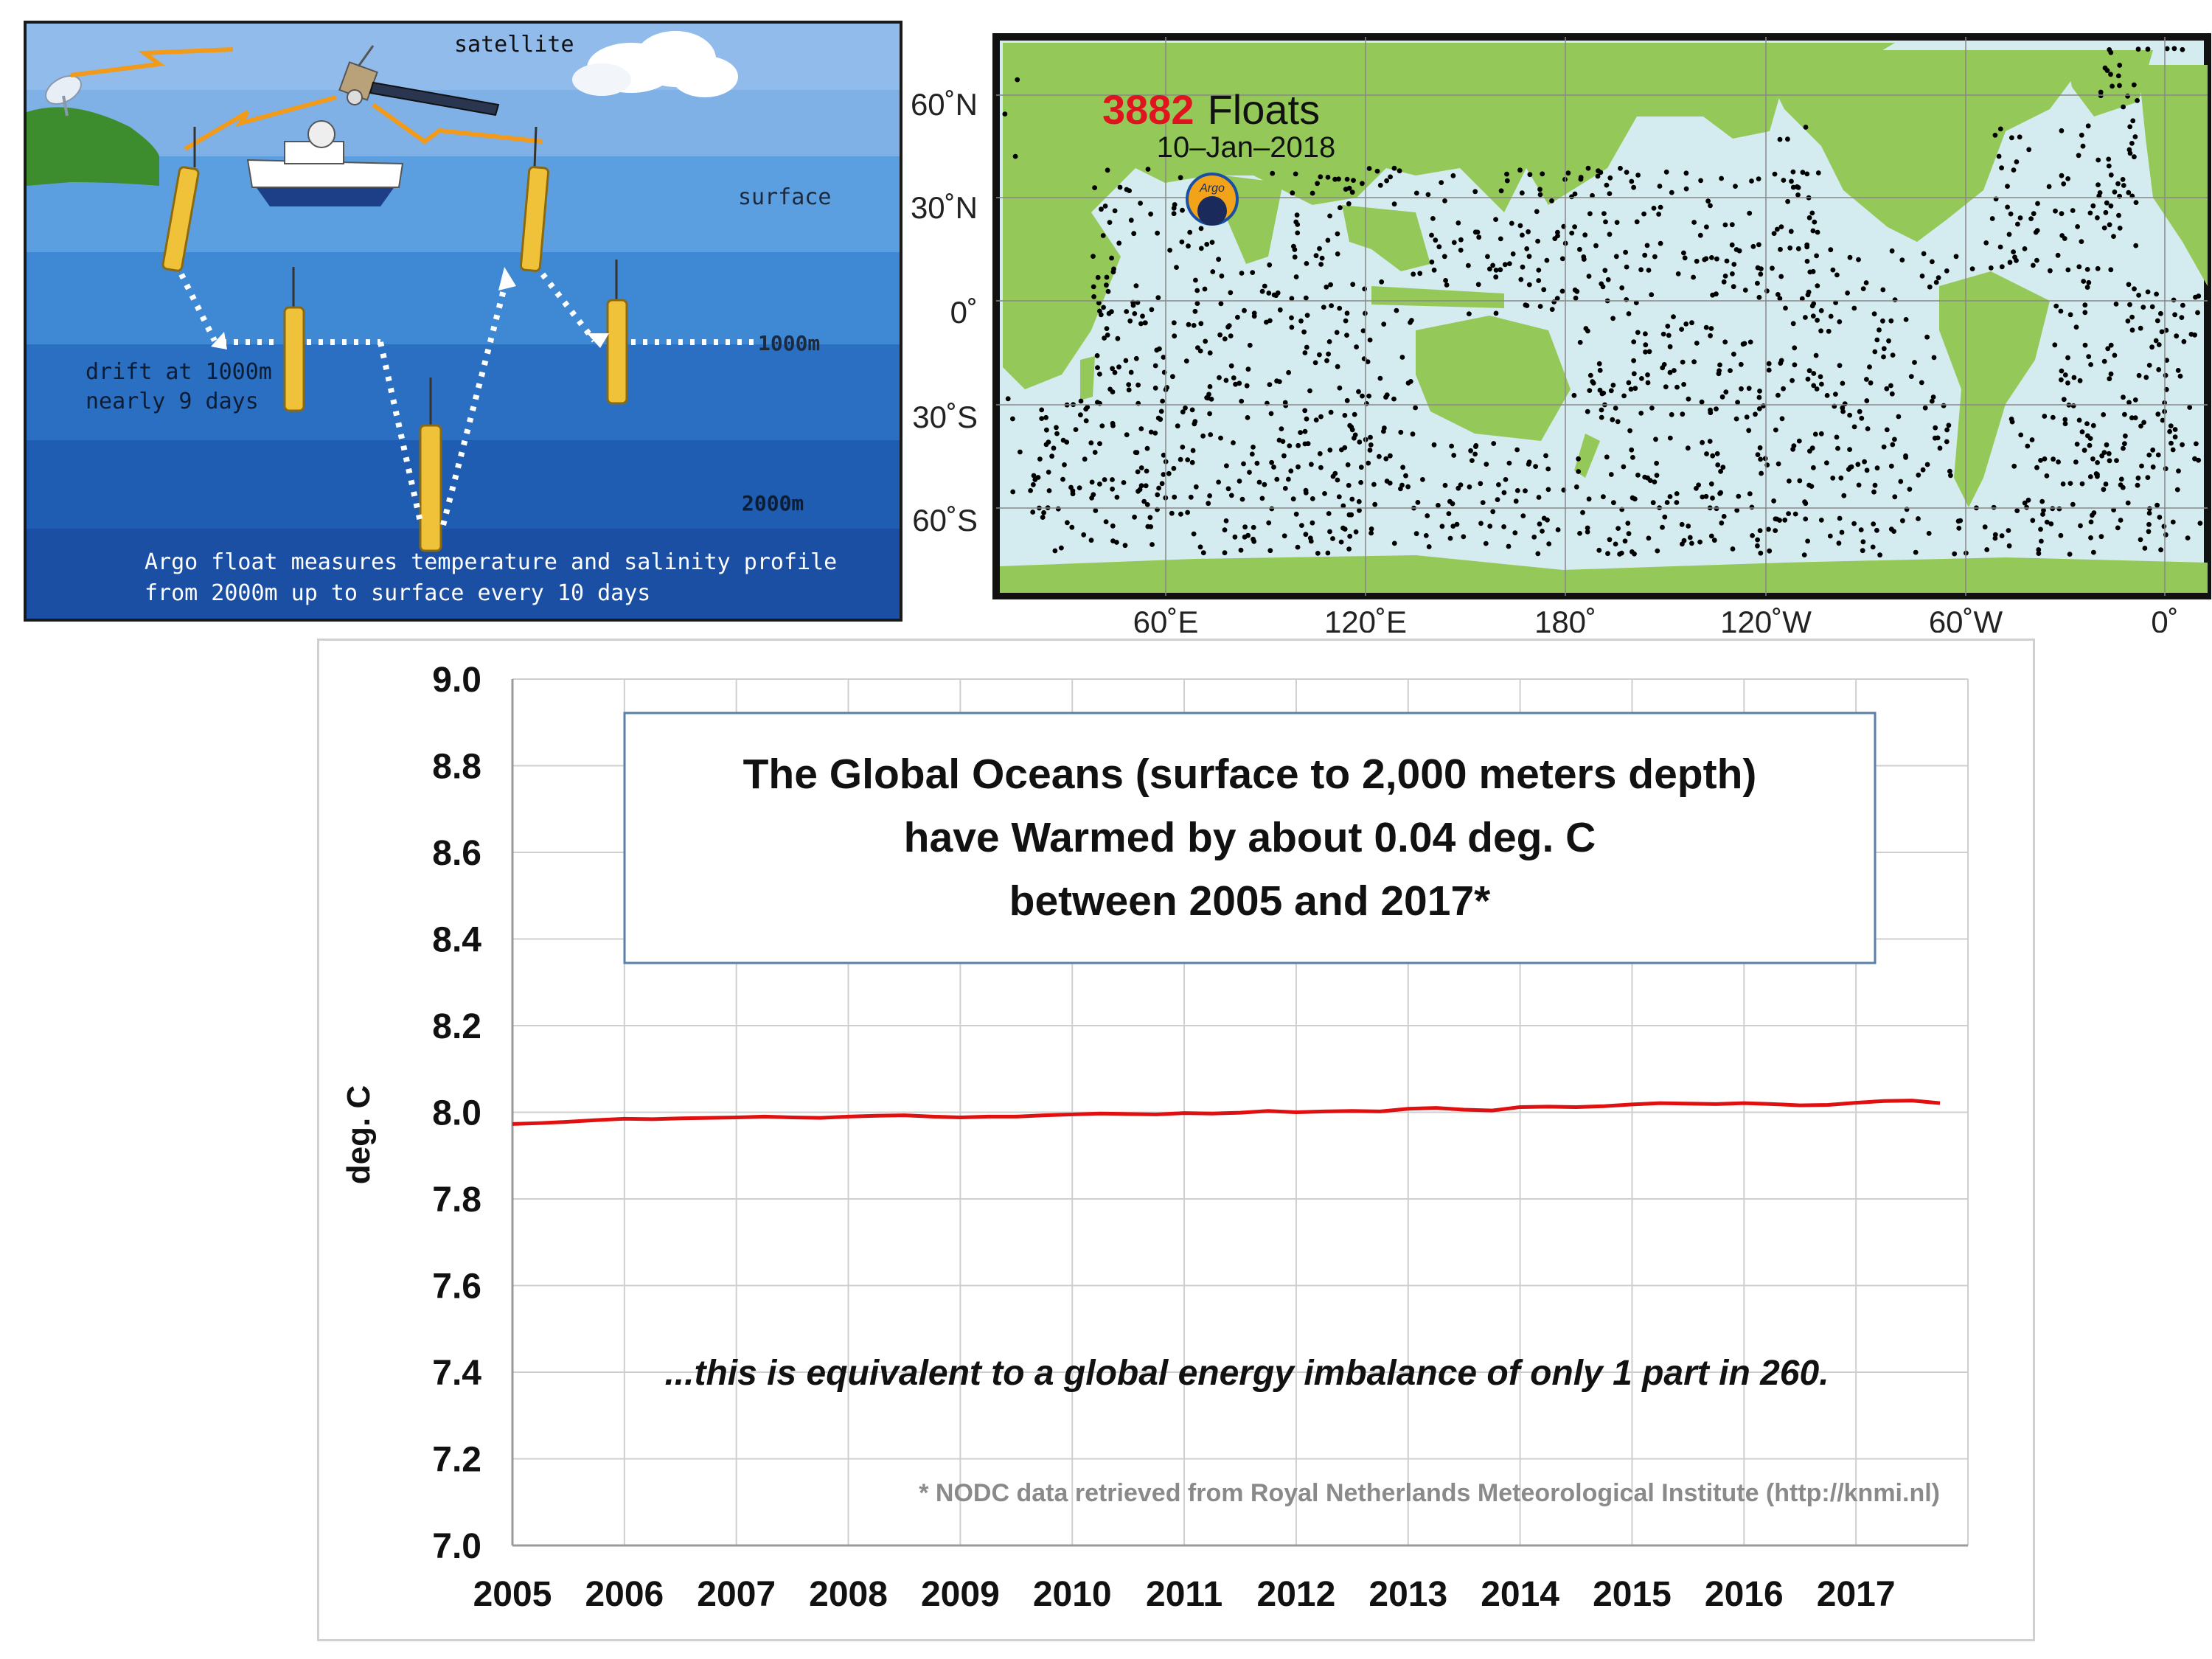 The width and height of the screenshot is (2212, 1659). Describe the element at coordinates (1407, 1594) in the screenshot. I see `x-tick-label: 2013` at that location.